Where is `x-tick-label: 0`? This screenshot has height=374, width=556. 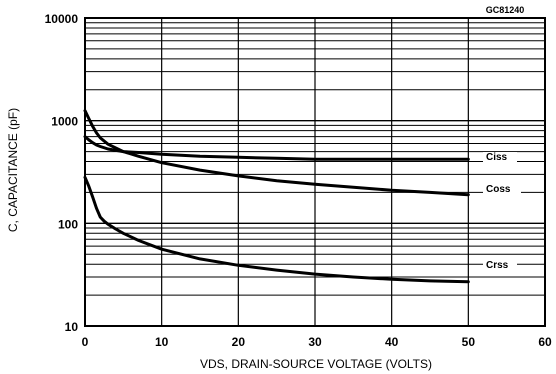
x-tick-label: 0 is located at coordinates (85, 342).